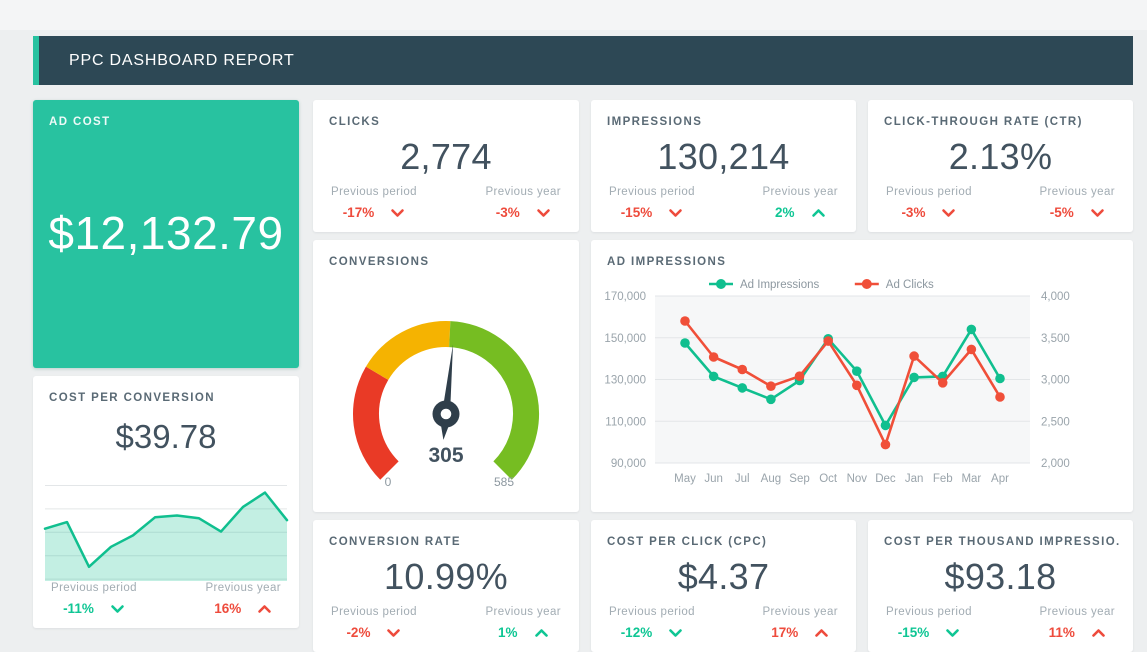  Describe the element at coordinates (166, 599) in the screenshot. I see `compare-row: Previous period -11% Previous year 16%` at that location.